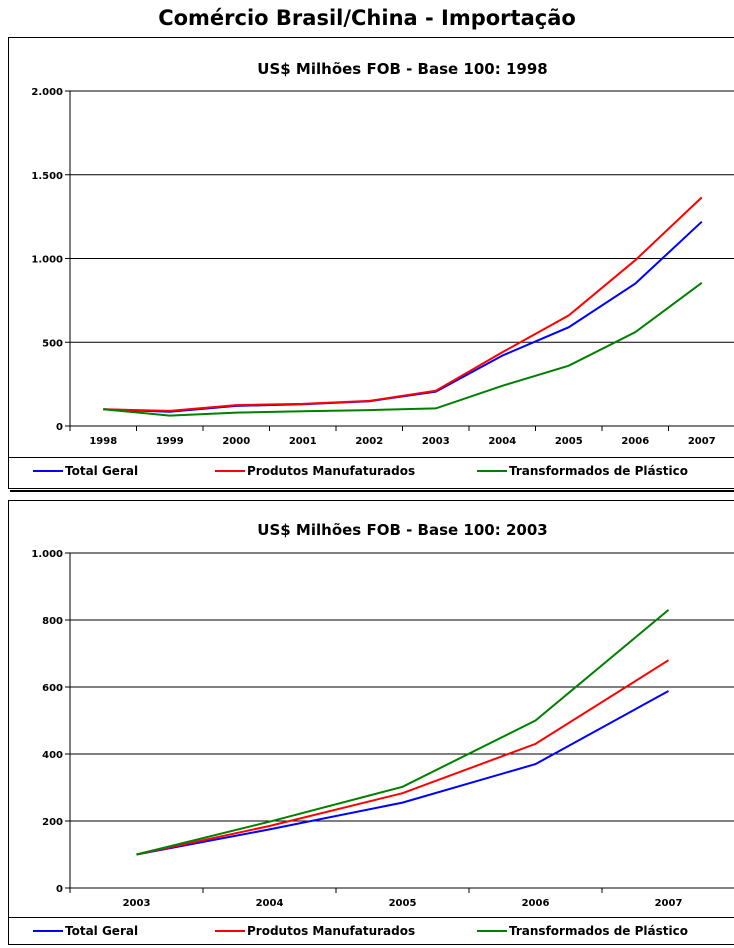  What do you see at coordinates (52, 343) in the screenshot?
I see `y-tick-label: 500` at bounding box center [52, 343].